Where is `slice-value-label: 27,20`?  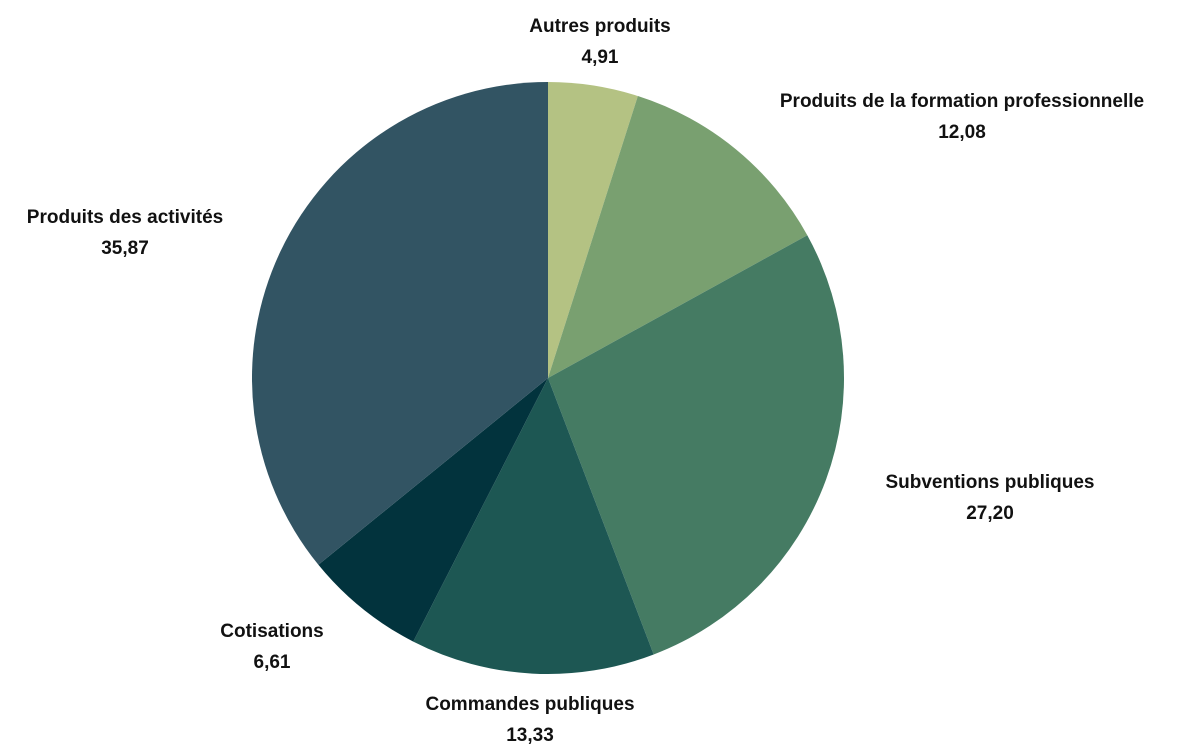
slice-value-label: 27,20 is located at coordinates (990, 513).